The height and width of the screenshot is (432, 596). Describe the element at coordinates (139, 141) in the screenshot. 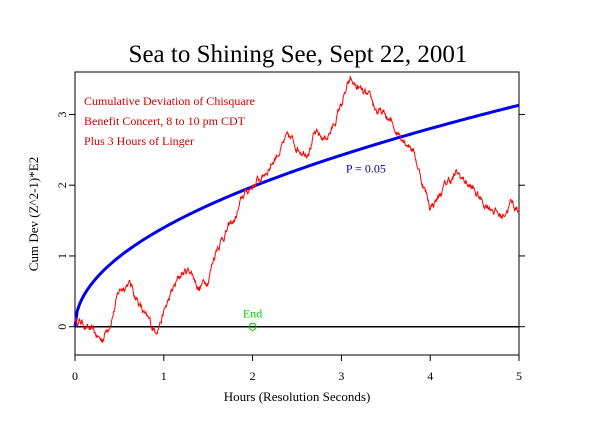

I see `annotation-line-3: Plus 3 Hours of Linger` at that location.